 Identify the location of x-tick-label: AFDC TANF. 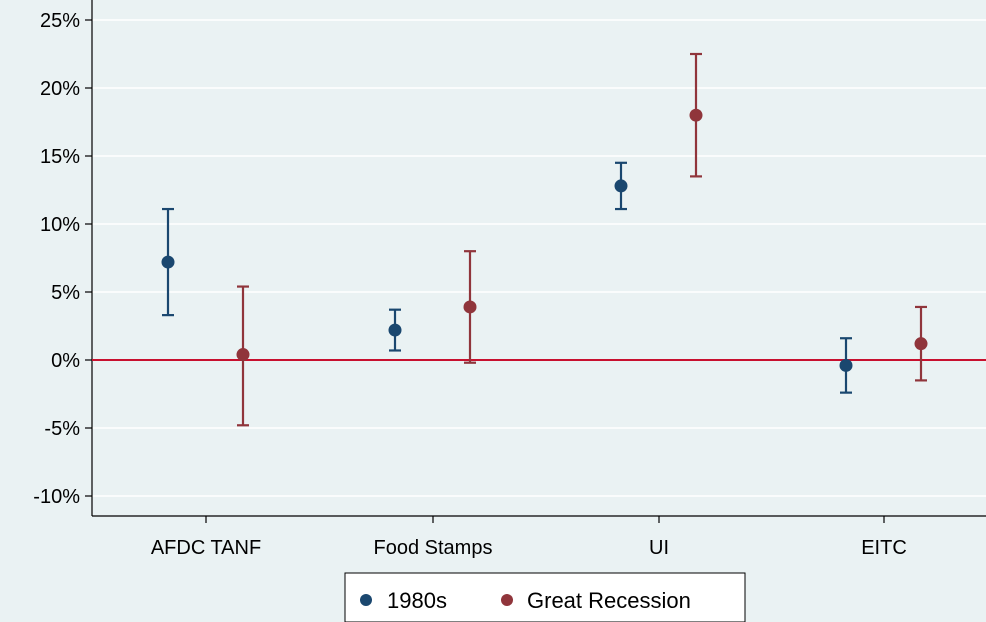
(206, 548).